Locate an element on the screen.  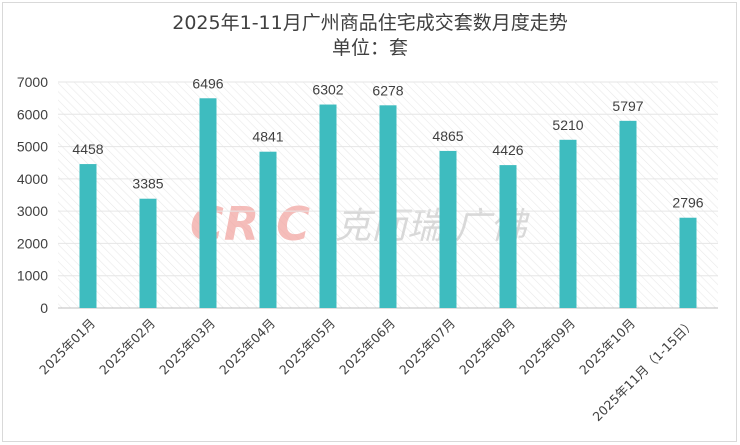
watermark-name: 克而瑞·广佛 is located at coordinates (432, 226).